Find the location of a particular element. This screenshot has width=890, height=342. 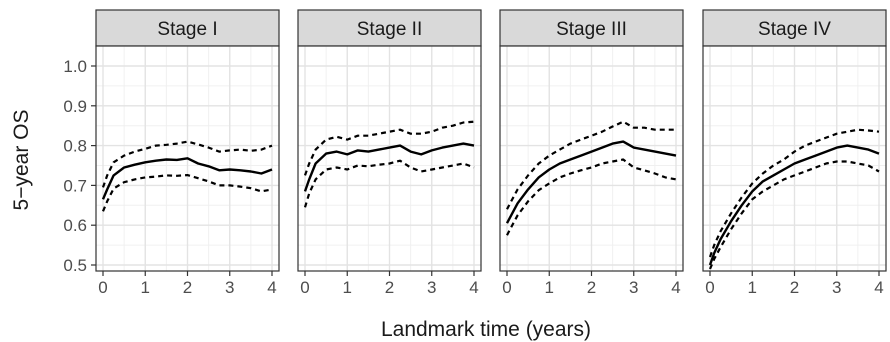

y-tick-label: 0.8 is located at coordinates (75, 146).